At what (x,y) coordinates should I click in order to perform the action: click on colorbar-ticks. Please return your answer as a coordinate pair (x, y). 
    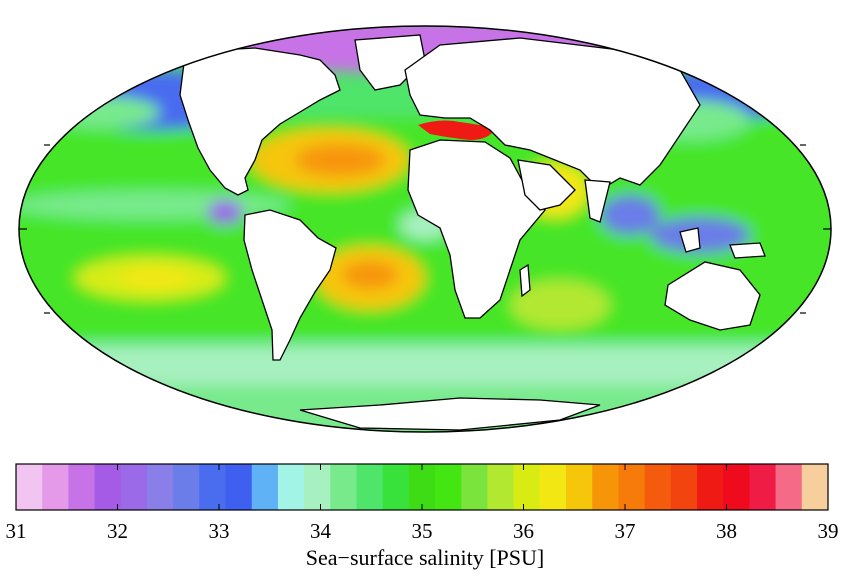
    Looking at the image, I should click on (422, 487).